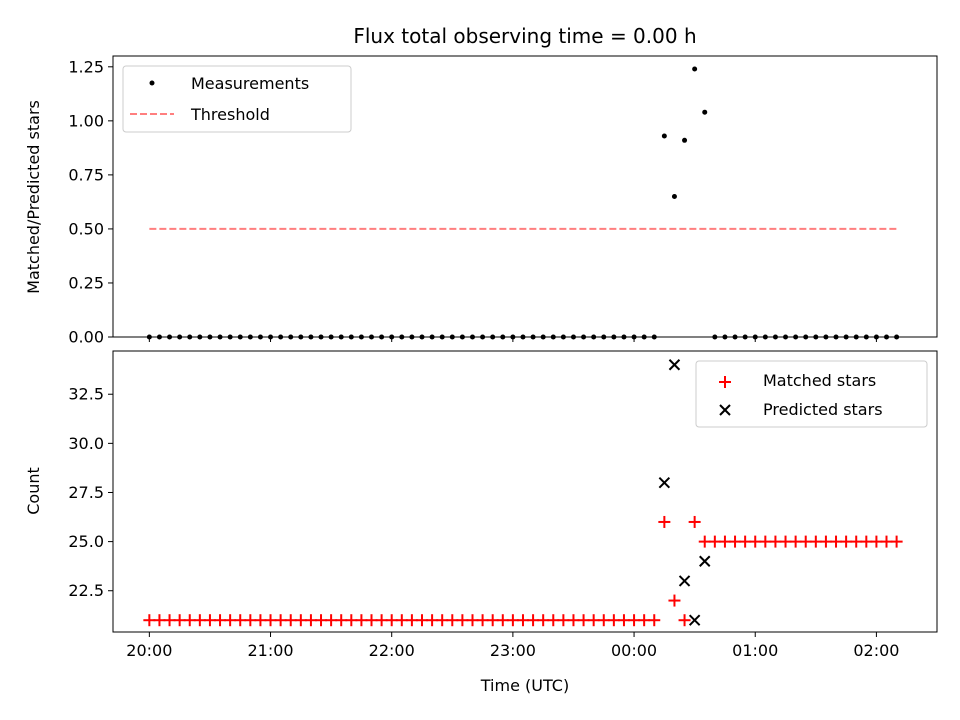 This screenshot has height=720, width=960. Describe the element at coordinates (823, 409) in the screenshot. I see `legend-predicted-label: Predicted stars` at that location.